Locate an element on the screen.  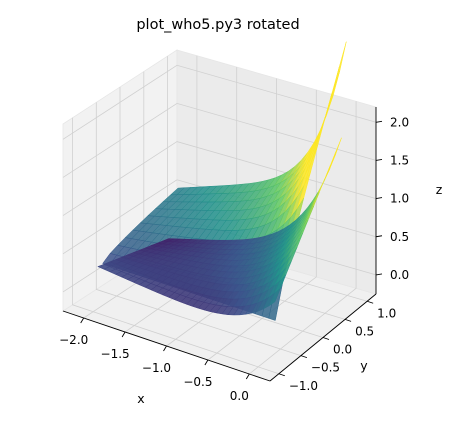
x-tick-label: −1.5 is located at coordinates (115, 354).